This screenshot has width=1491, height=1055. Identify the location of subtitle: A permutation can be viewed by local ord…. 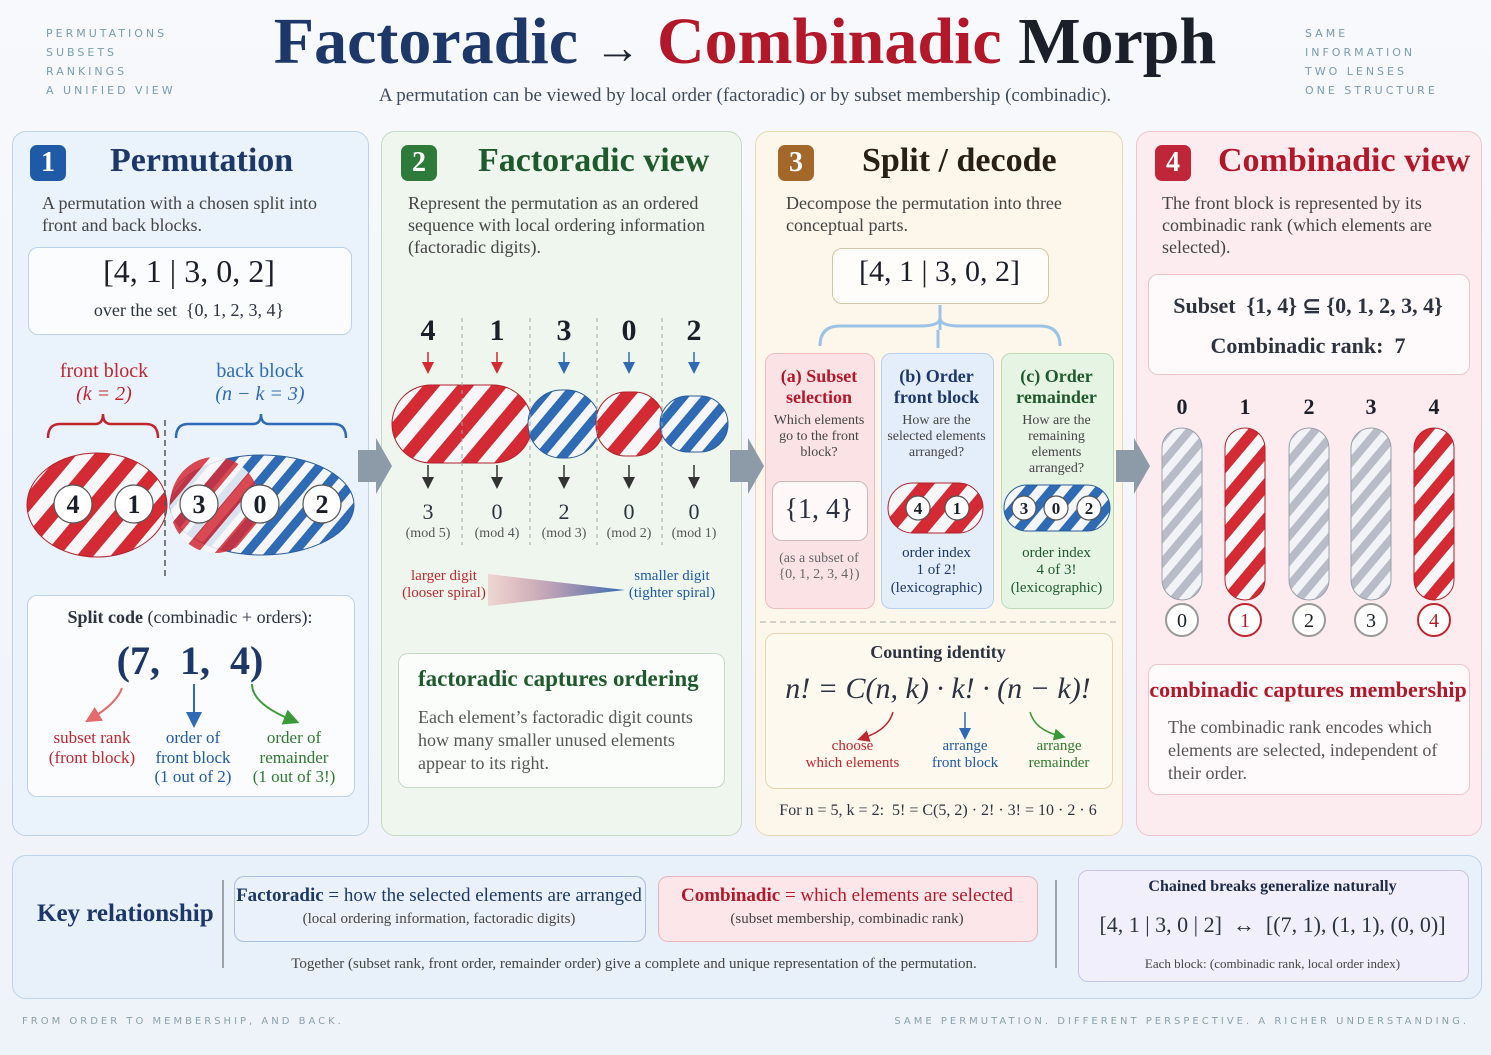
(745, 95).